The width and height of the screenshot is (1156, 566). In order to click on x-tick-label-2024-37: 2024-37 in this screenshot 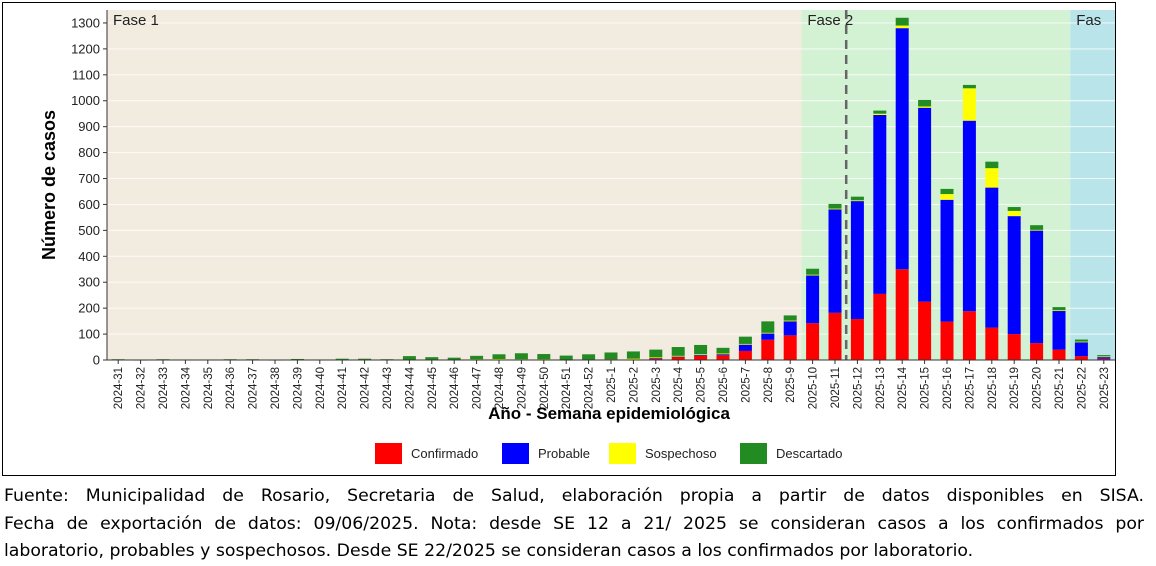, I will do `click(254, 388)`.